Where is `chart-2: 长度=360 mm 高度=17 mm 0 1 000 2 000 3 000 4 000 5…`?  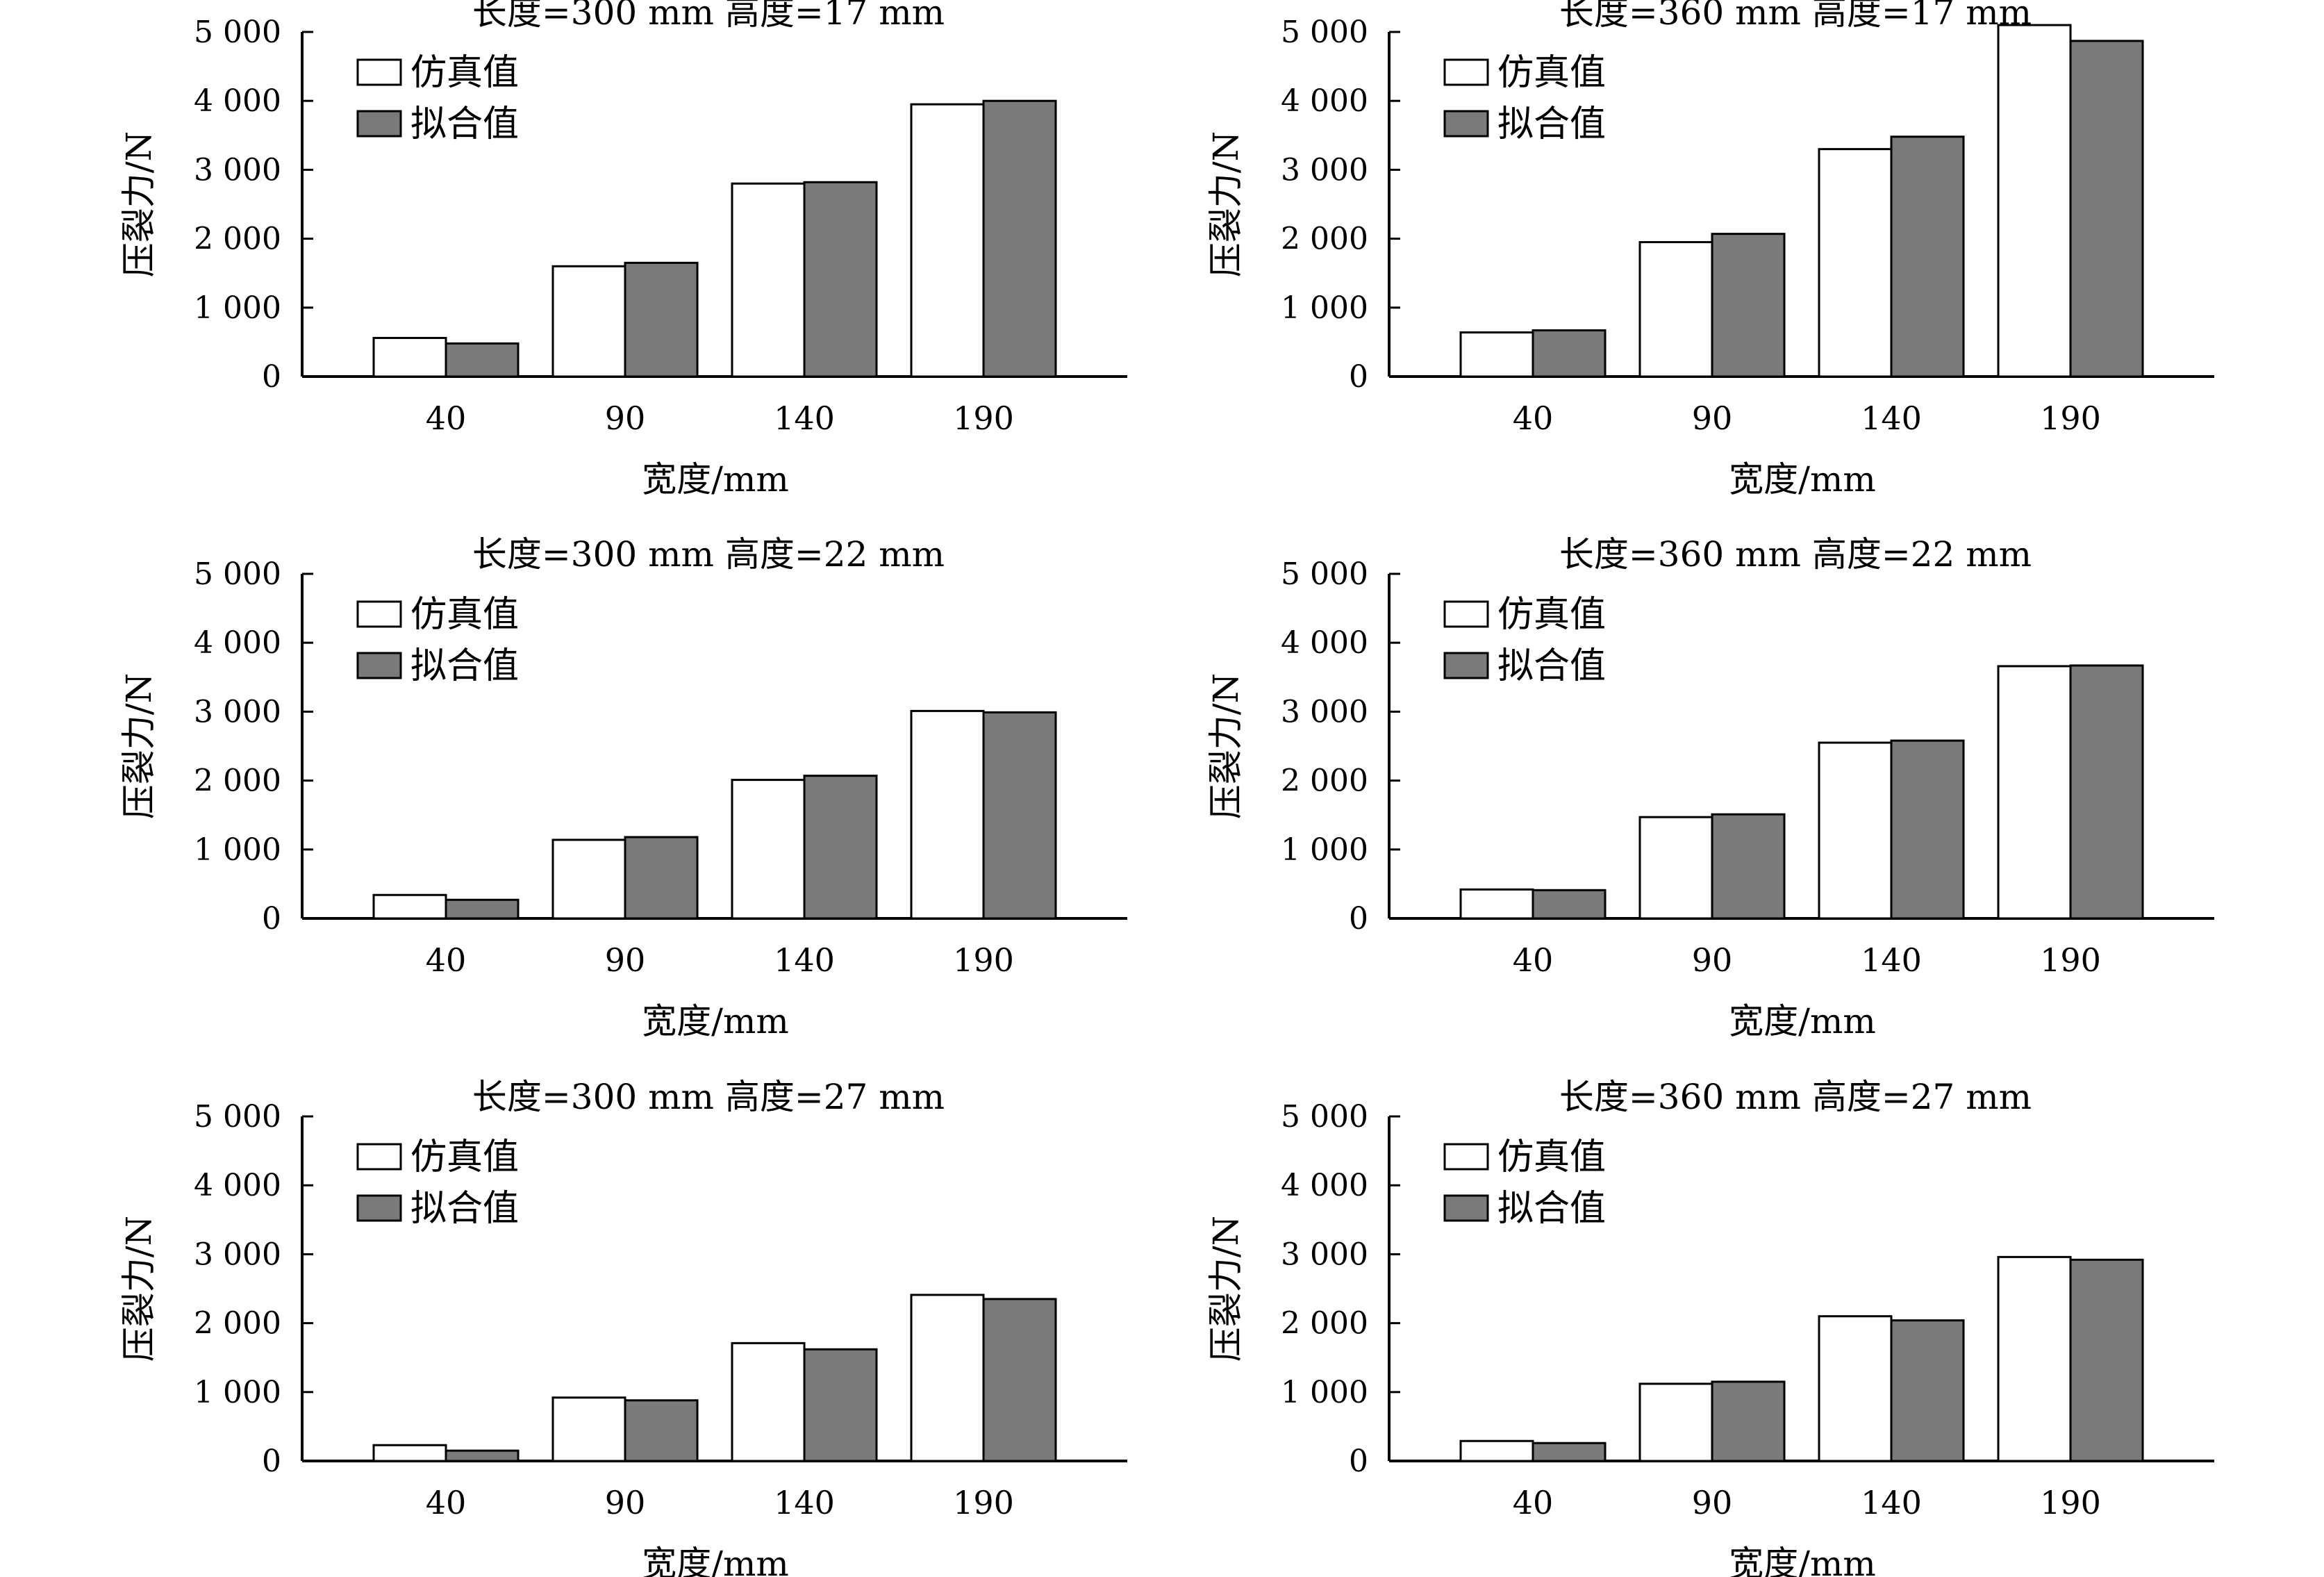
chart-2: 长度=360 mm 高度=17 mm 0 1 000 2 000 3 000 4 000 5… is located at coordinates (1710, 250).